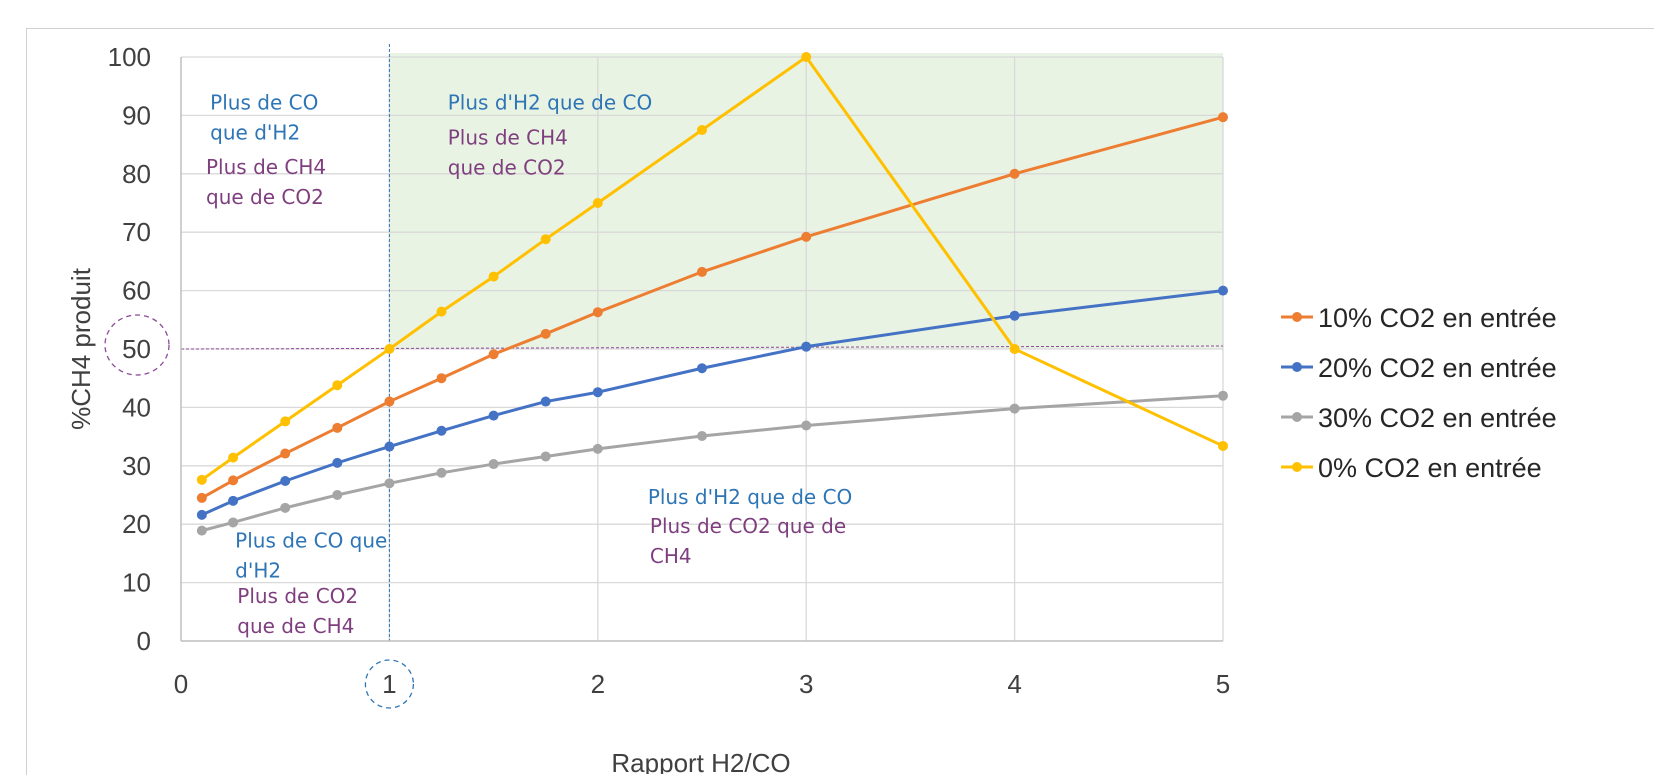  I want to click on y-tick-label: 0, so click(144, 641).